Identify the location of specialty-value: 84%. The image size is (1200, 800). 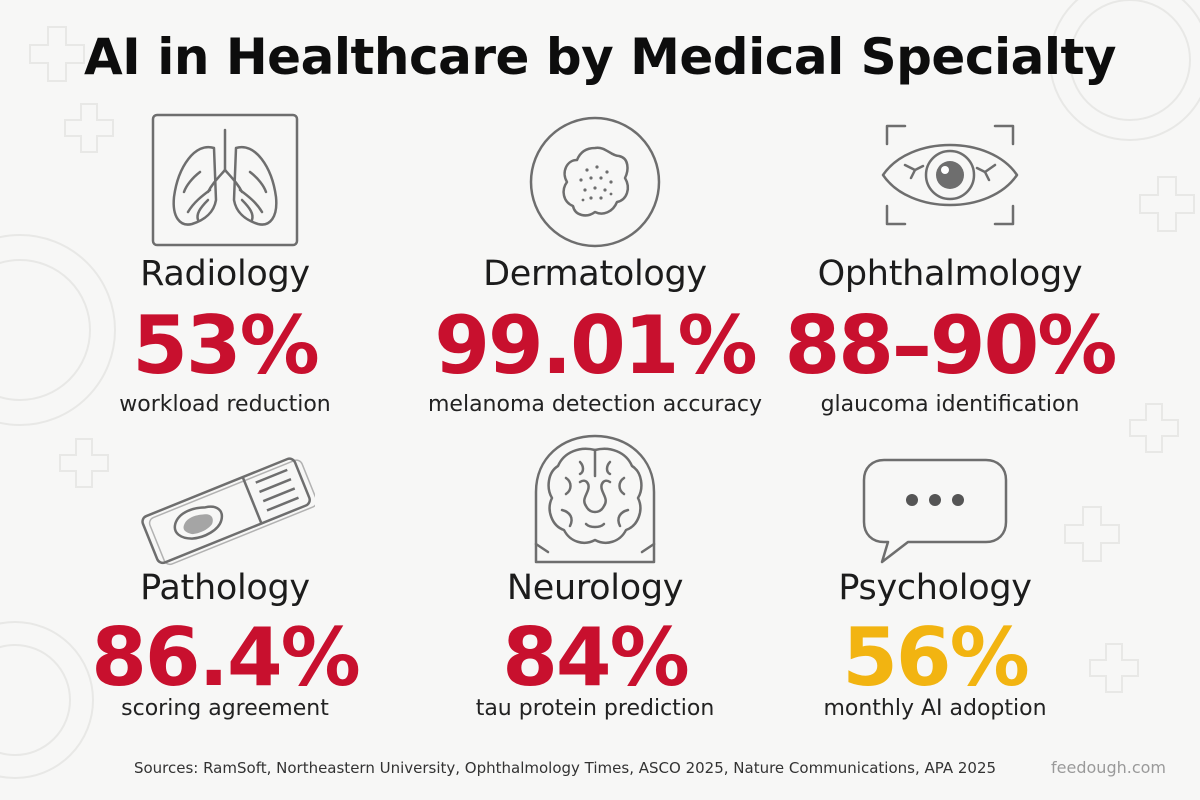
(595, 657).